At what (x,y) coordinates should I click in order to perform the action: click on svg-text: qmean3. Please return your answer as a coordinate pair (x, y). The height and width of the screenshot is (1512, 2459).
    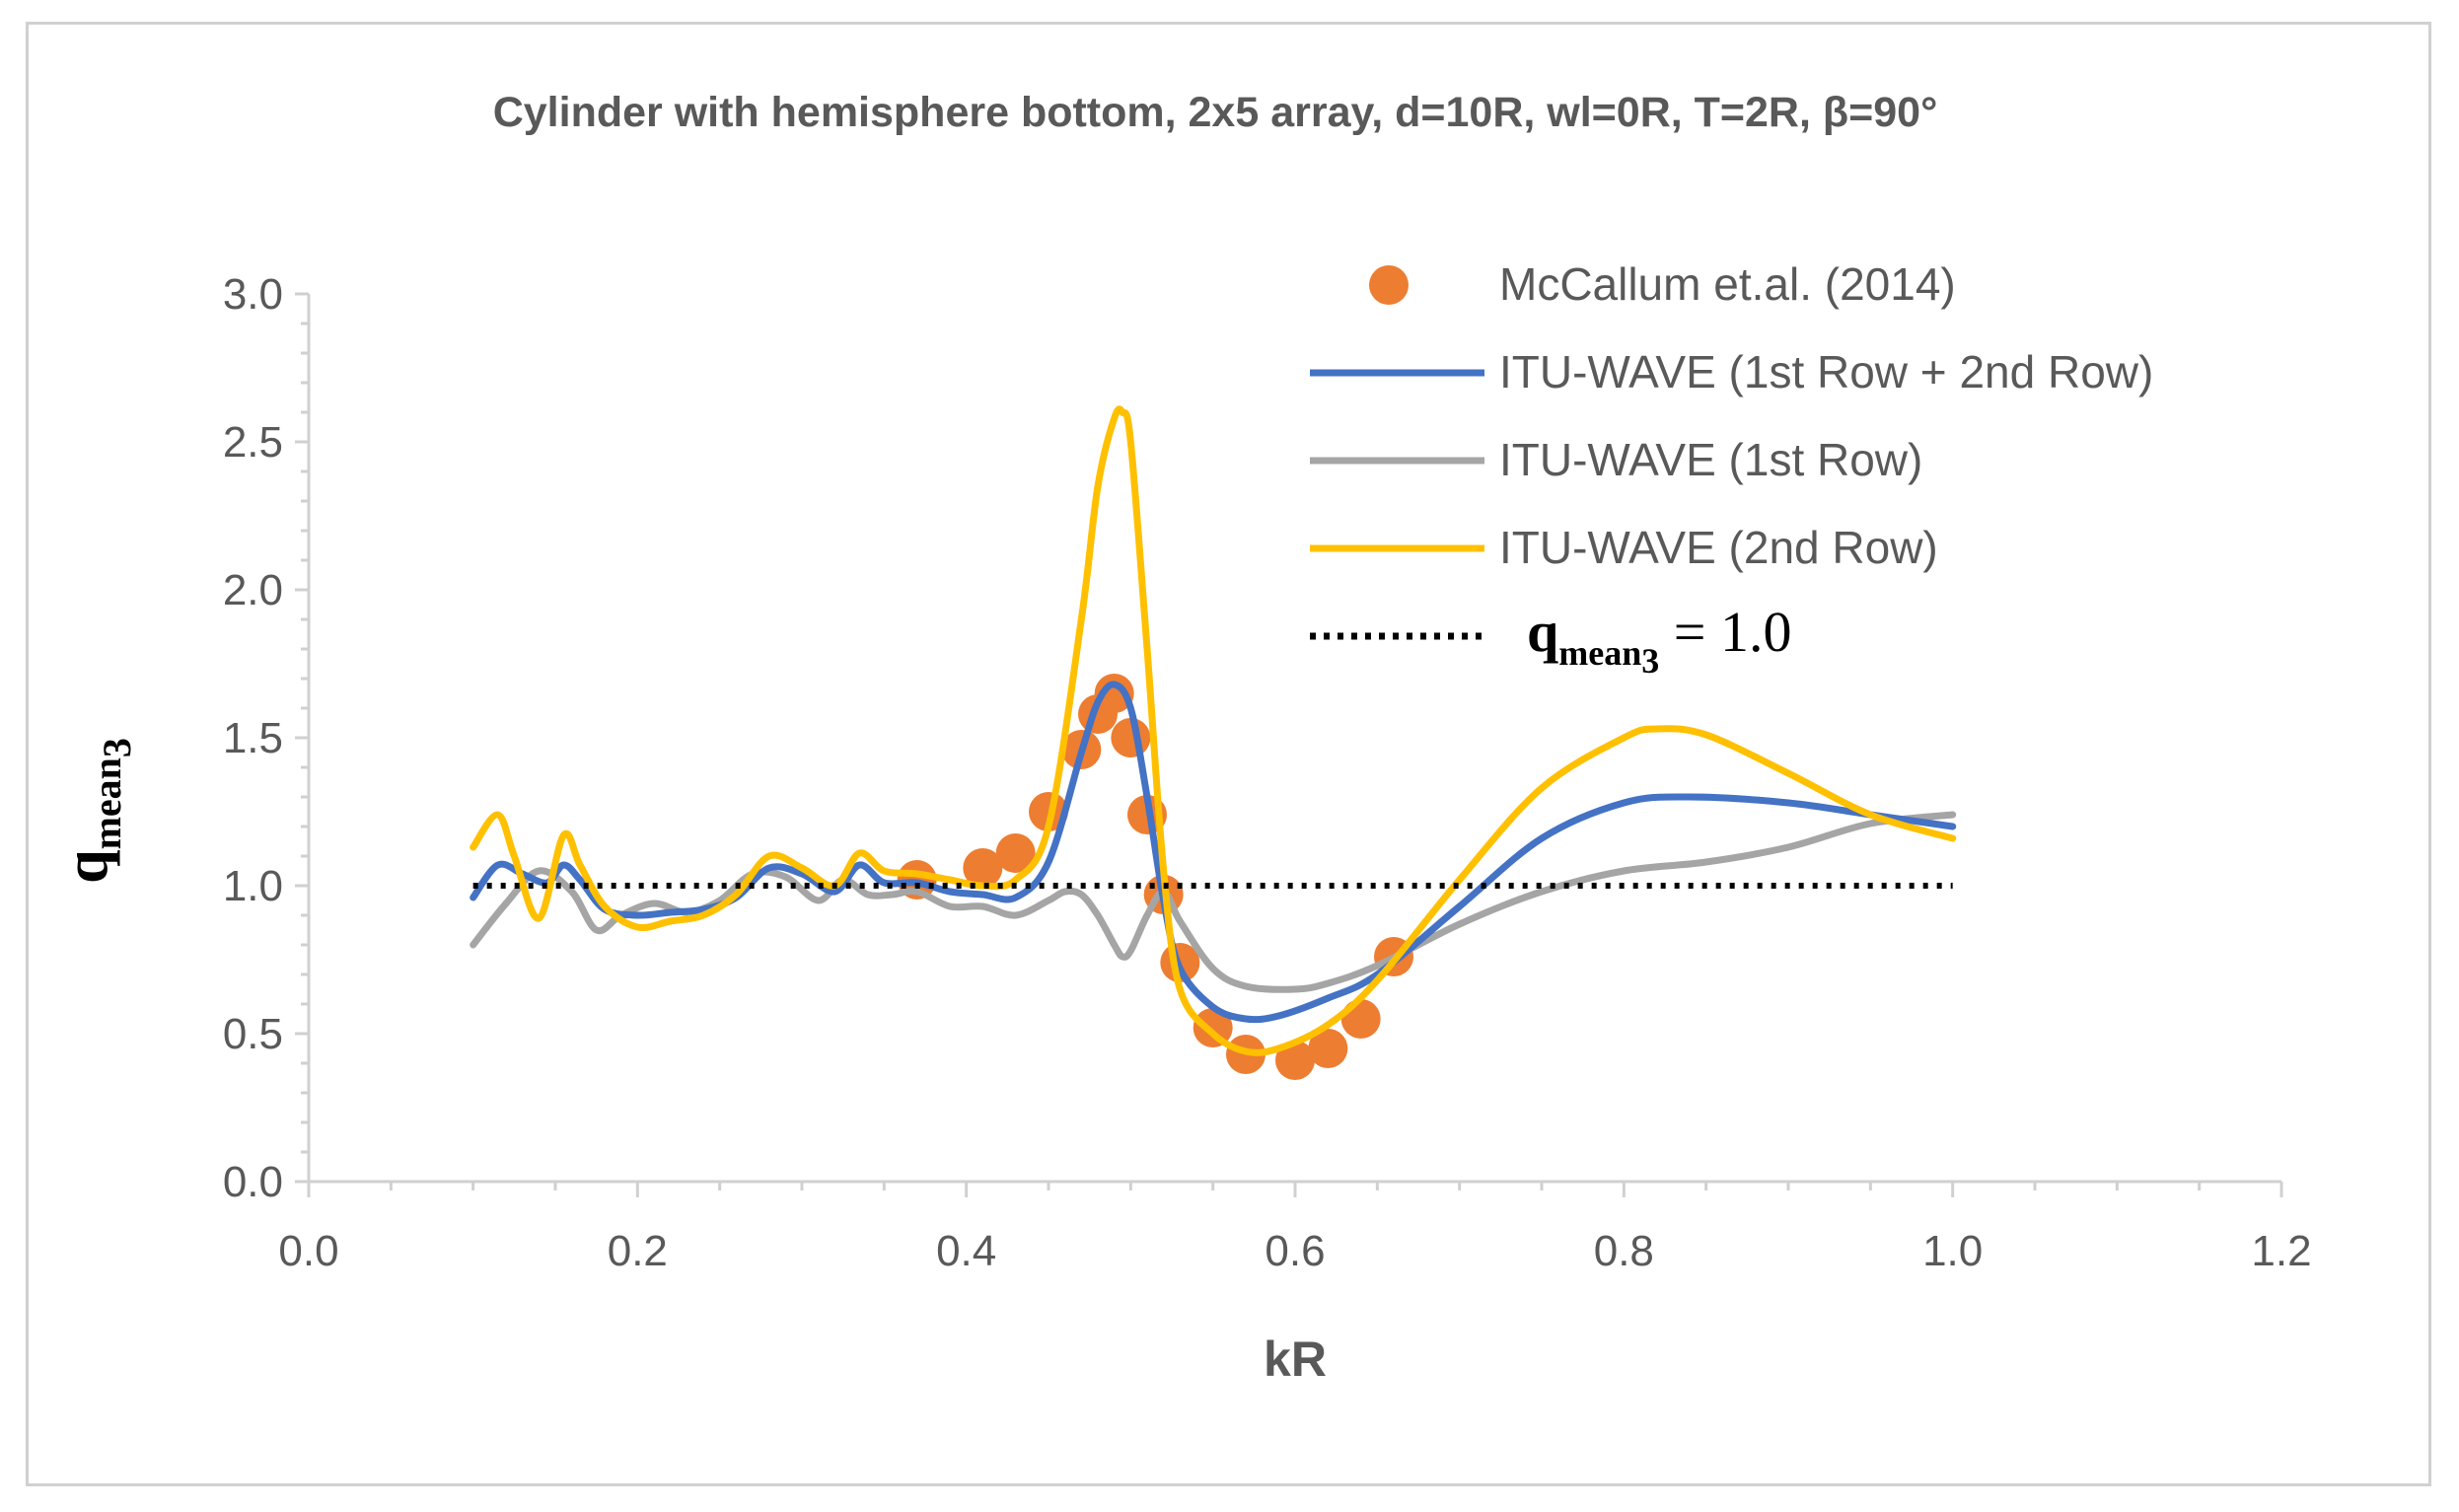
    Looking at the image, I should click on (96, 811).